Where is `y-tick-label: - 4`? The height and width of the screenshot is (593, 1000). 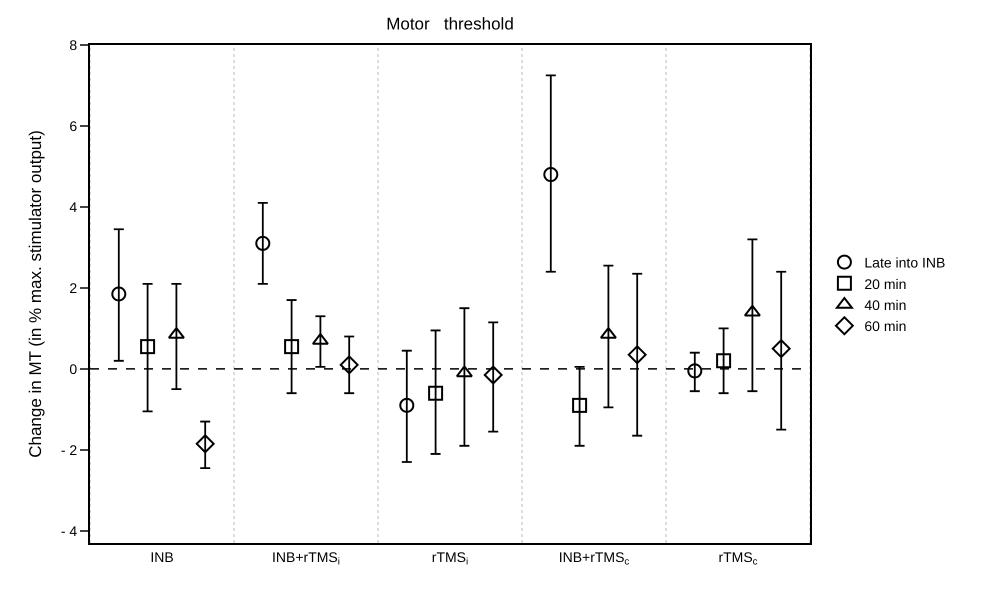 y-tick-label: - 4 is located at coordinates (69, 530).